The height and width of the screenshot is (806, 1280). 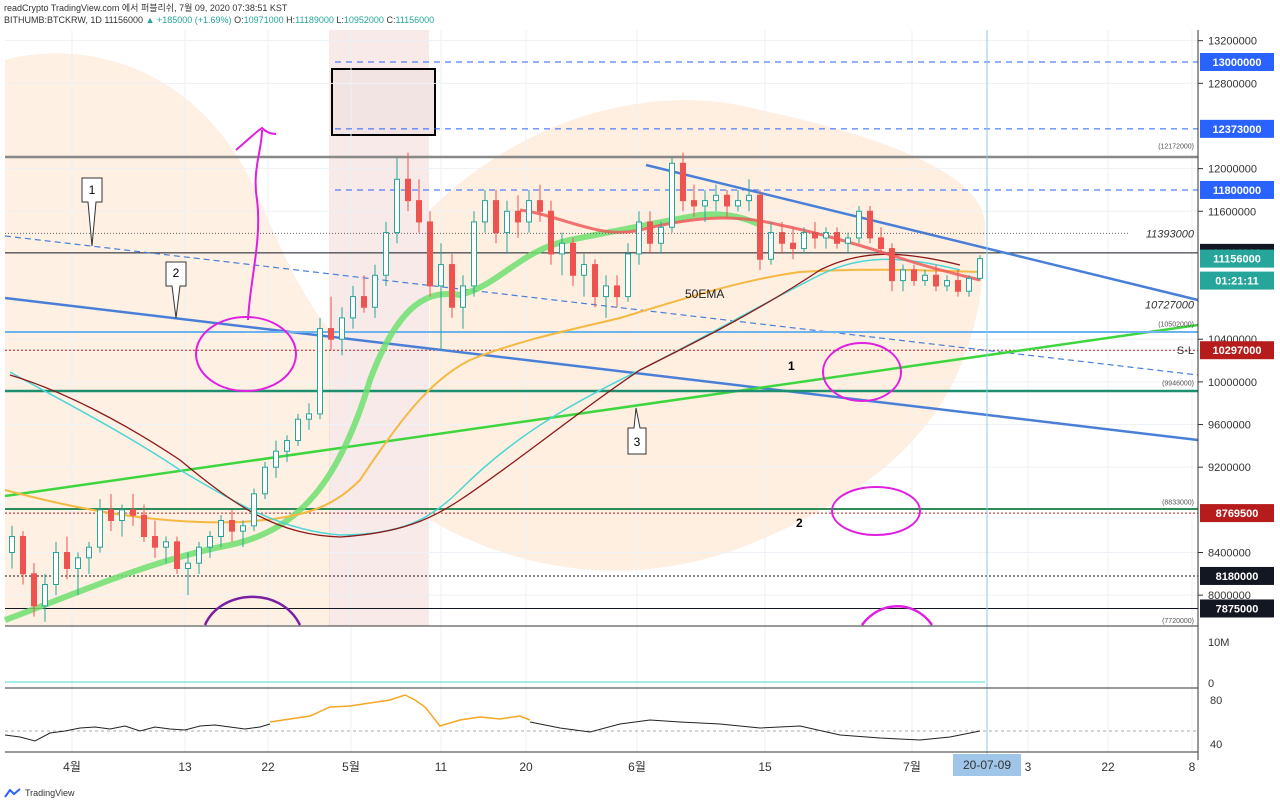 What do you see at coordinates (415, 20) in the screenshot?
I see `ohlc-c: 11156000` at bounding box center [415, 20].